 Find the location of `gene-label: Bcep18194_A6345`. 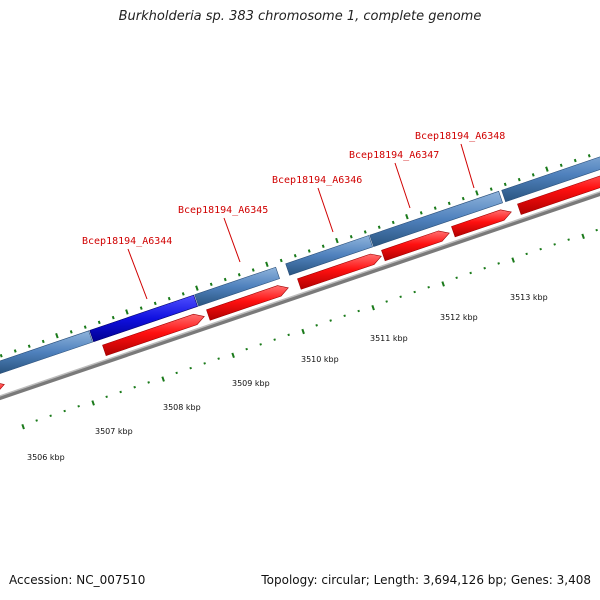

gene-label: Bcep18194_A6345 is located at coordinates (223, 210).